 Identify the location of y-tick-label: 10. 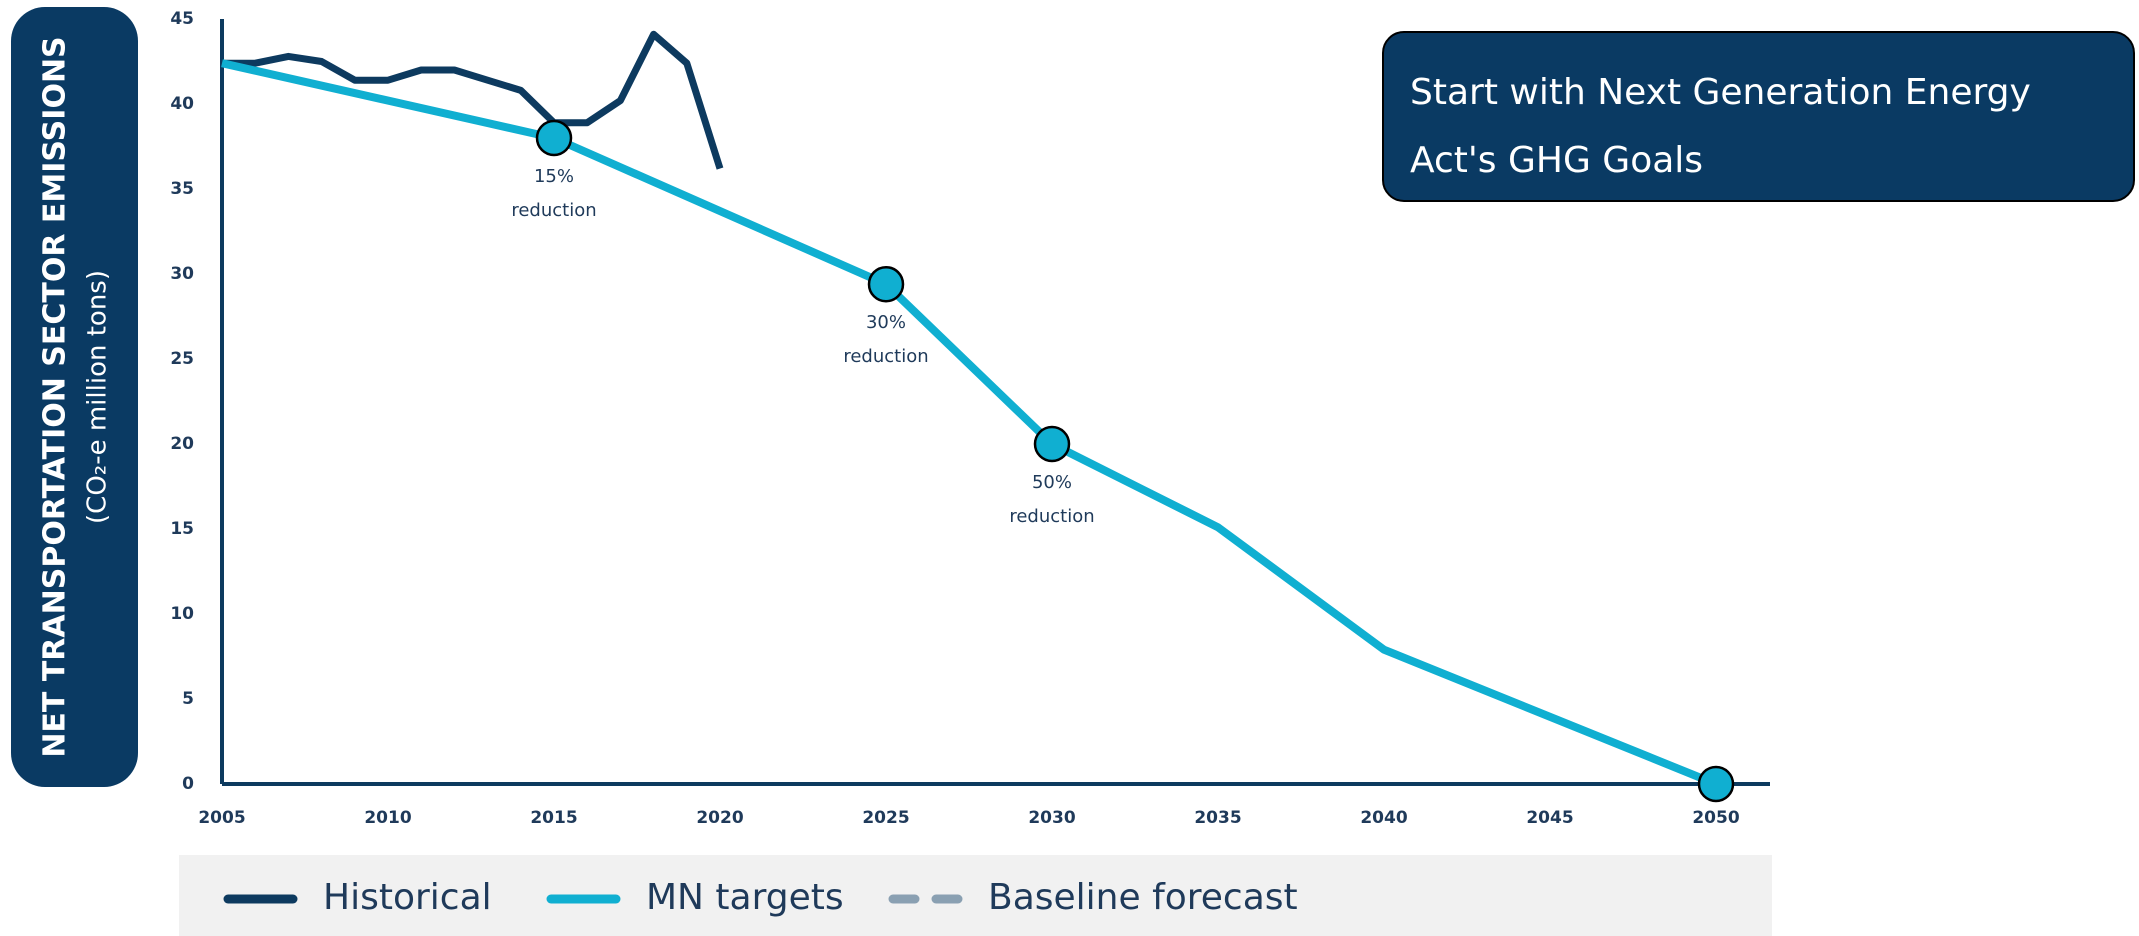
(182, 614).